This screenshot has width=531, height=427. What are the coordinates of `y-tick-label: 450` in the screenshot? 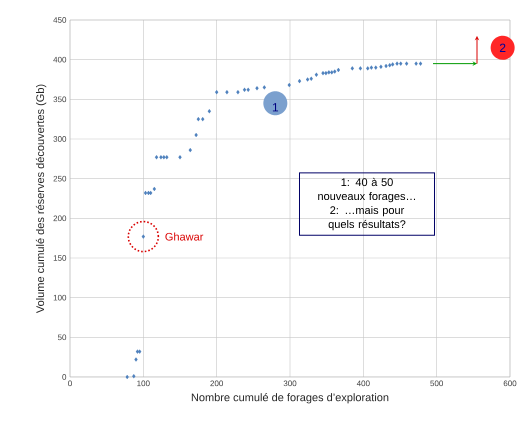 It's located at (59, 20).